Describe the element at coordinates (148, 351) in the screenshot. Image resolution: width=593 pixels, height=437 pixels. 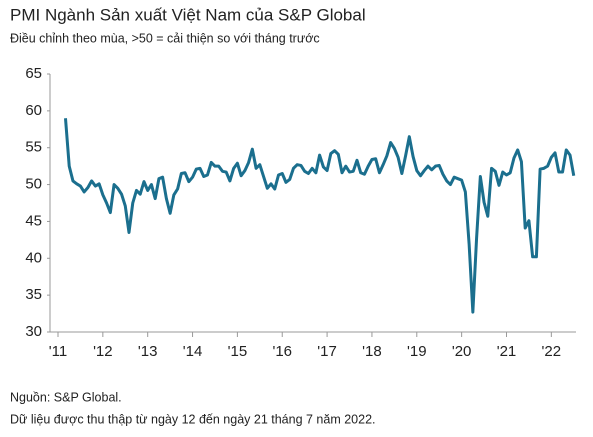
I see `x-tick-label: '13` at that location.